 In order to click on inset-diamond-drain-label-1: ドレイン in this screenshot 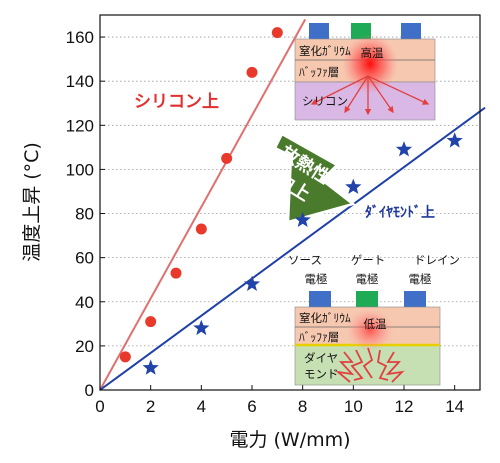, I will do `click(437, 260)`.